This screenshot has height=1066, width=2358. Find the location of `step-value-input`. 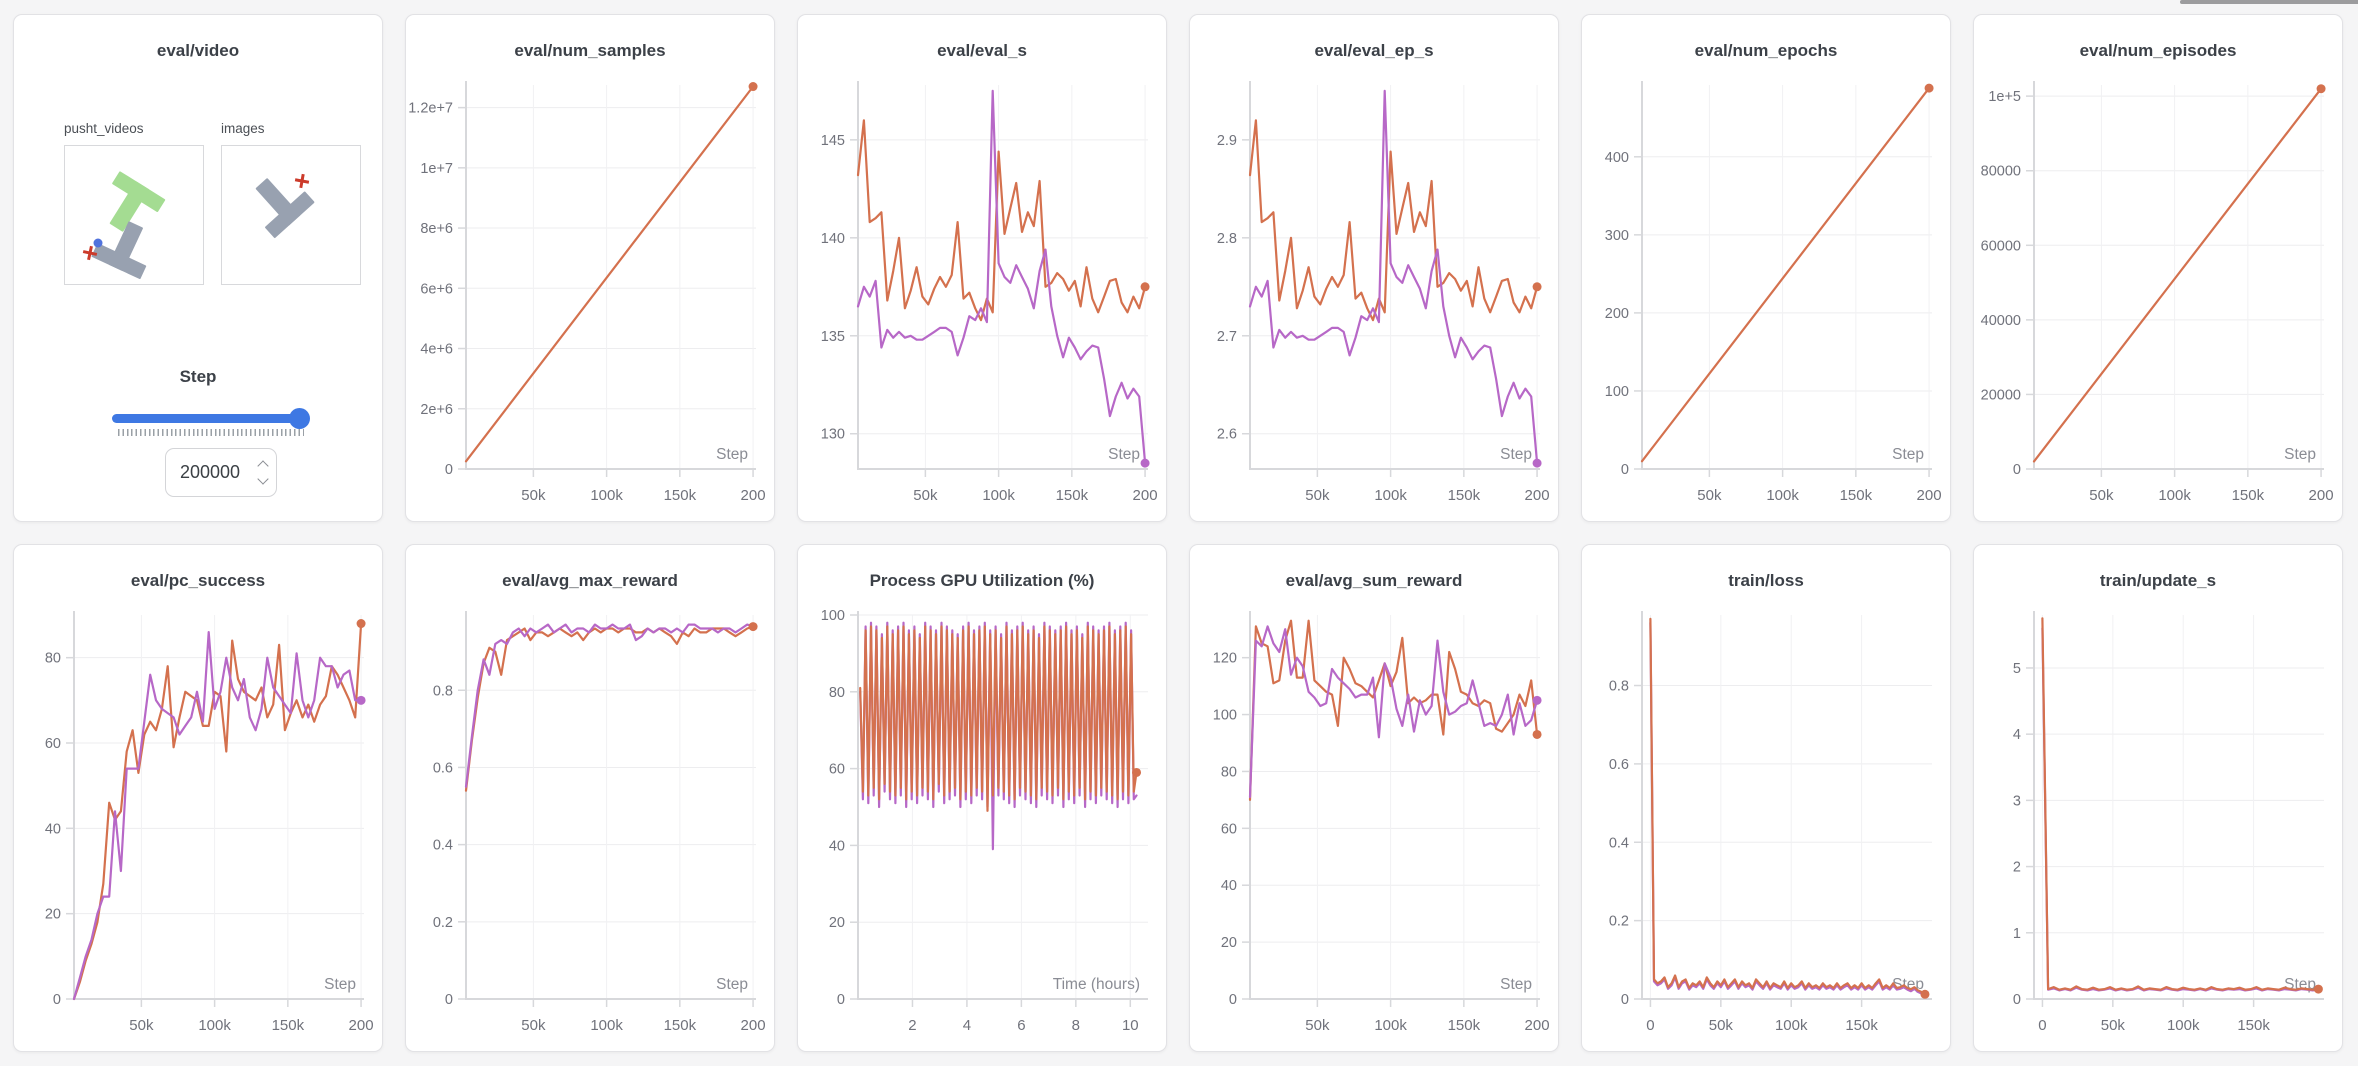

step-value-input is located at coordinates (221, 472).